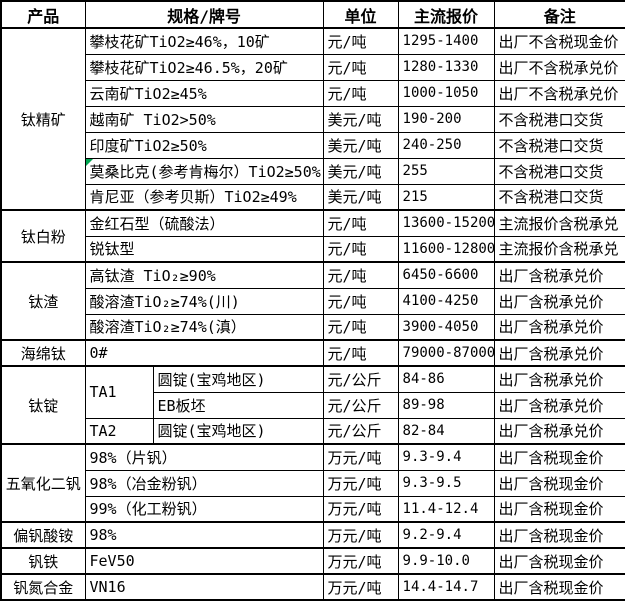 The height and width of the screenshot is (601, 625). Describe the element at coordinates (204, 535) in the screenshot. I see `spec-cell: 98%` at that location.